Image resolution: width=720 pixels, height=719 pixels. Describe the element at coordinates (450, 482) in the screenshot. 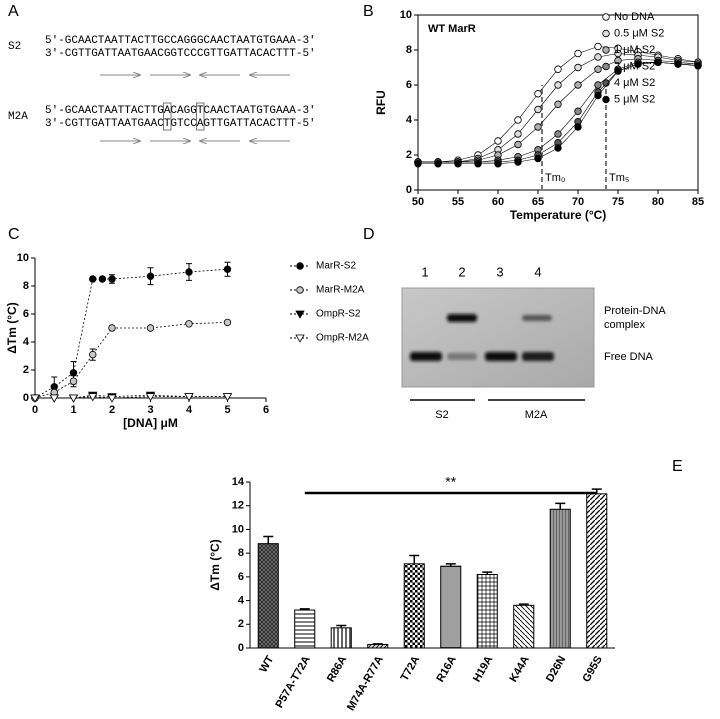

I see `significance-label: **` at that location.